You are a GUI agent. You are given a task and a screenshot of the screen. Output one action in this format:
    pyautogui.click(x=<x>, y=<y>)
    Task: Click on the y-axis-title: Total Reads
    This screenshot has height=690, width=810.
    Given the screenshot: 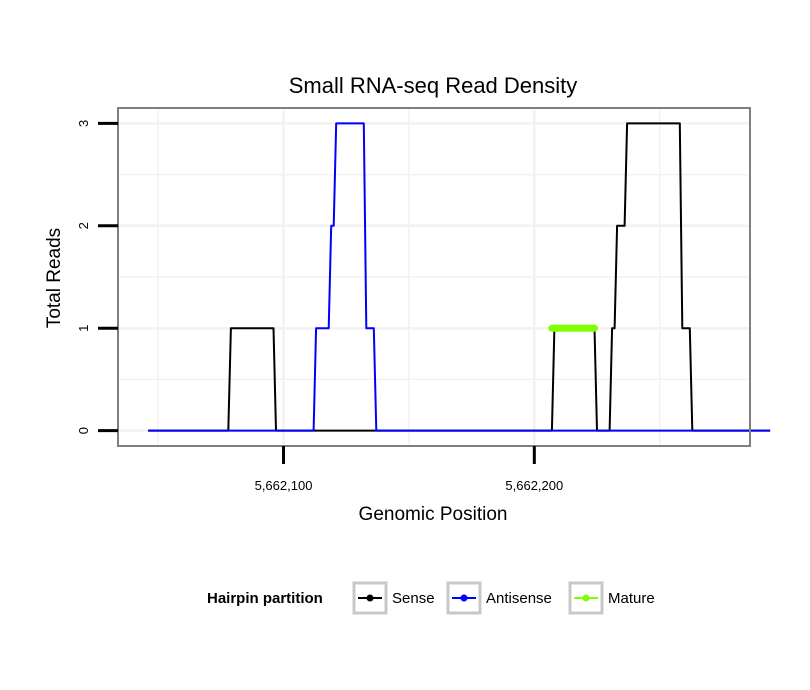 What is the action you would take?
    pyautogui.click(x=54, y=278)
    